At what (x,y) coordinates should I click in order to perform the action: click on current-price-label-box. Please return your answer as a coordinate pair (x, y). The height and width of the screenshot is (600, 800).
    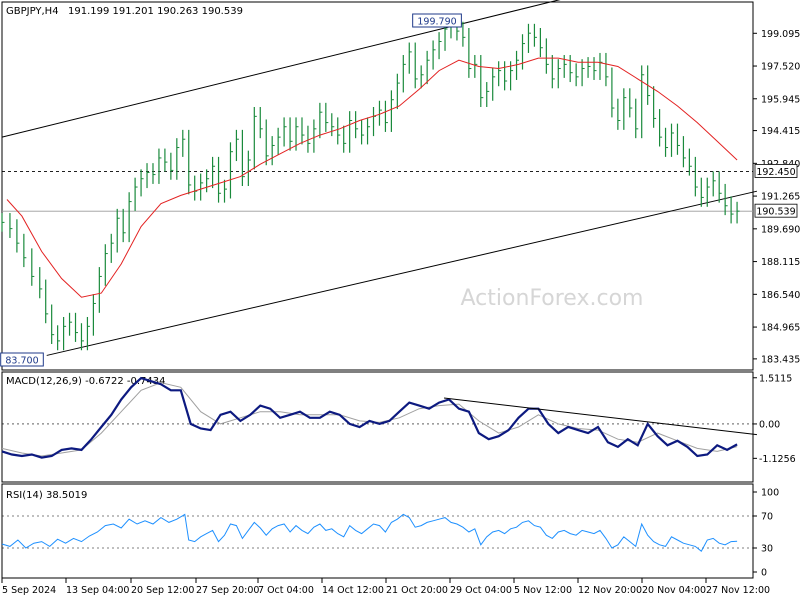
    Looking at the image, I should click on (776, 210).